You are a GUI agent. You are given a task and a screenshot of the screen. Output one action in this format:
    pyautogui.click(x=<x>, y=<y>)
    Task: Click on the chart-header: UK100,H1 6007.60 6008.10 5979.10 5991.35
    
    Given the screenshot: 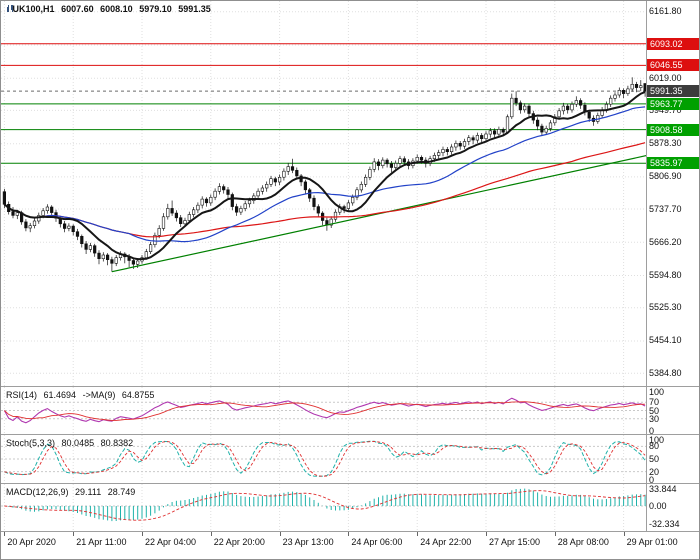 What is the action you would take?
    pyautogui.click(x=110, y=9)
    